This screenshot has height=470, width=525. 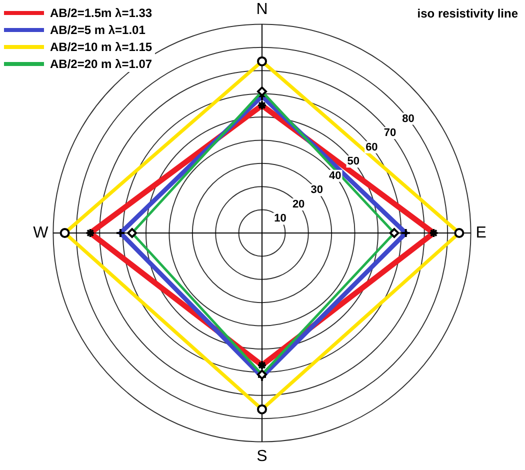 What do you see at coordinates (372, 147) in the screenshot?
I see `y-tick-label: 60` at bounding box center [372, 147].